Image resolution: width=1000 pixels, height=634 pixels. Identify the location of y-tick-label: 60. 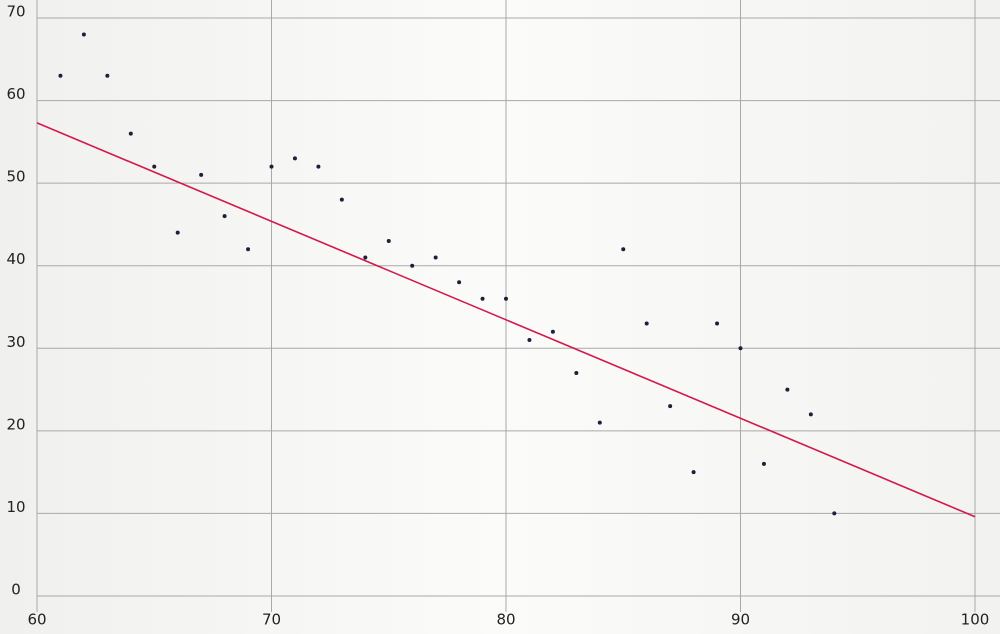
(15, 94).